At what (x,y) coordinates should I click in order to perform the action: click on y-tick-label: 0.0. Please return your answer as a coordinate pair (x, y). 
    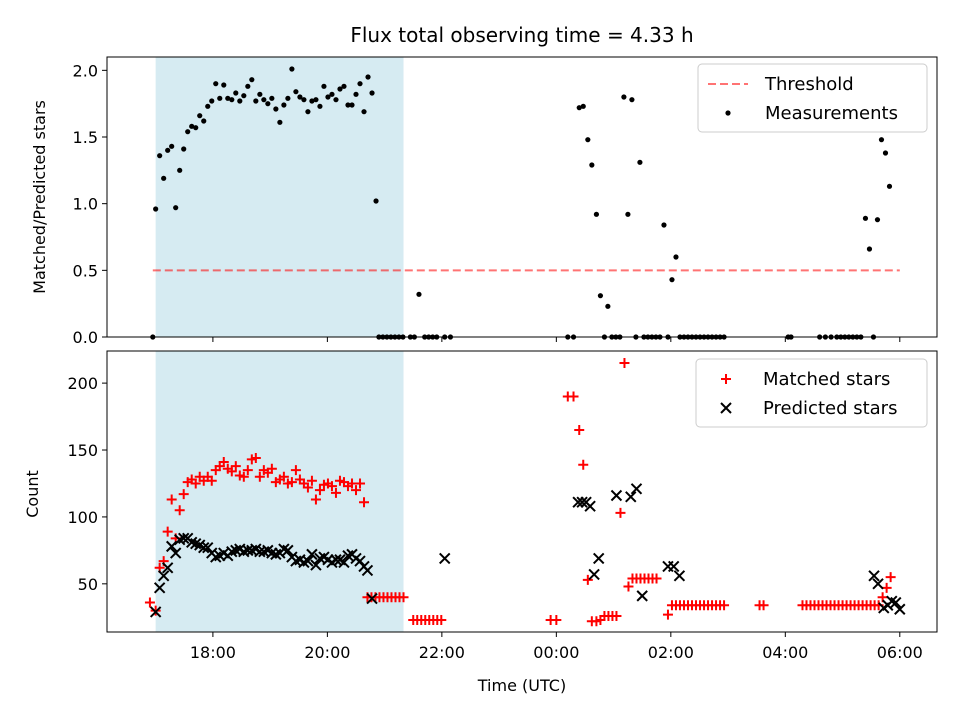
    Looking at the image, I should click on (85, 337).